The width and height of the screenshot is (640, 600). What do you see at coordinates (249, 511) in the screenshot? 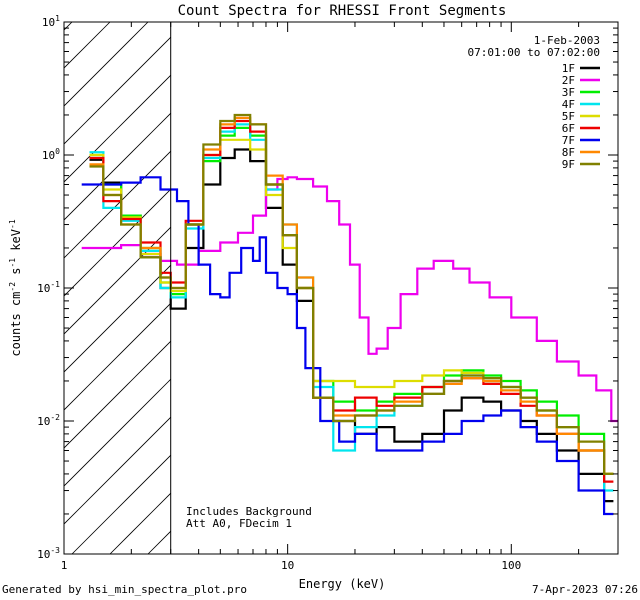
I see `annotation-background: Includes Background` at bounding box center [249, 511].